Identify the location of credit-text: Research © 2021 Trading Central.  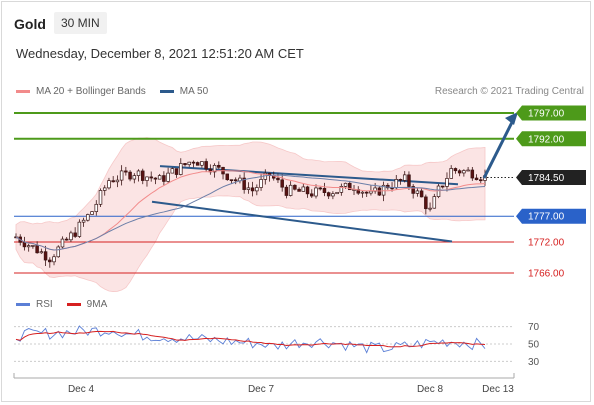
(509, 91).